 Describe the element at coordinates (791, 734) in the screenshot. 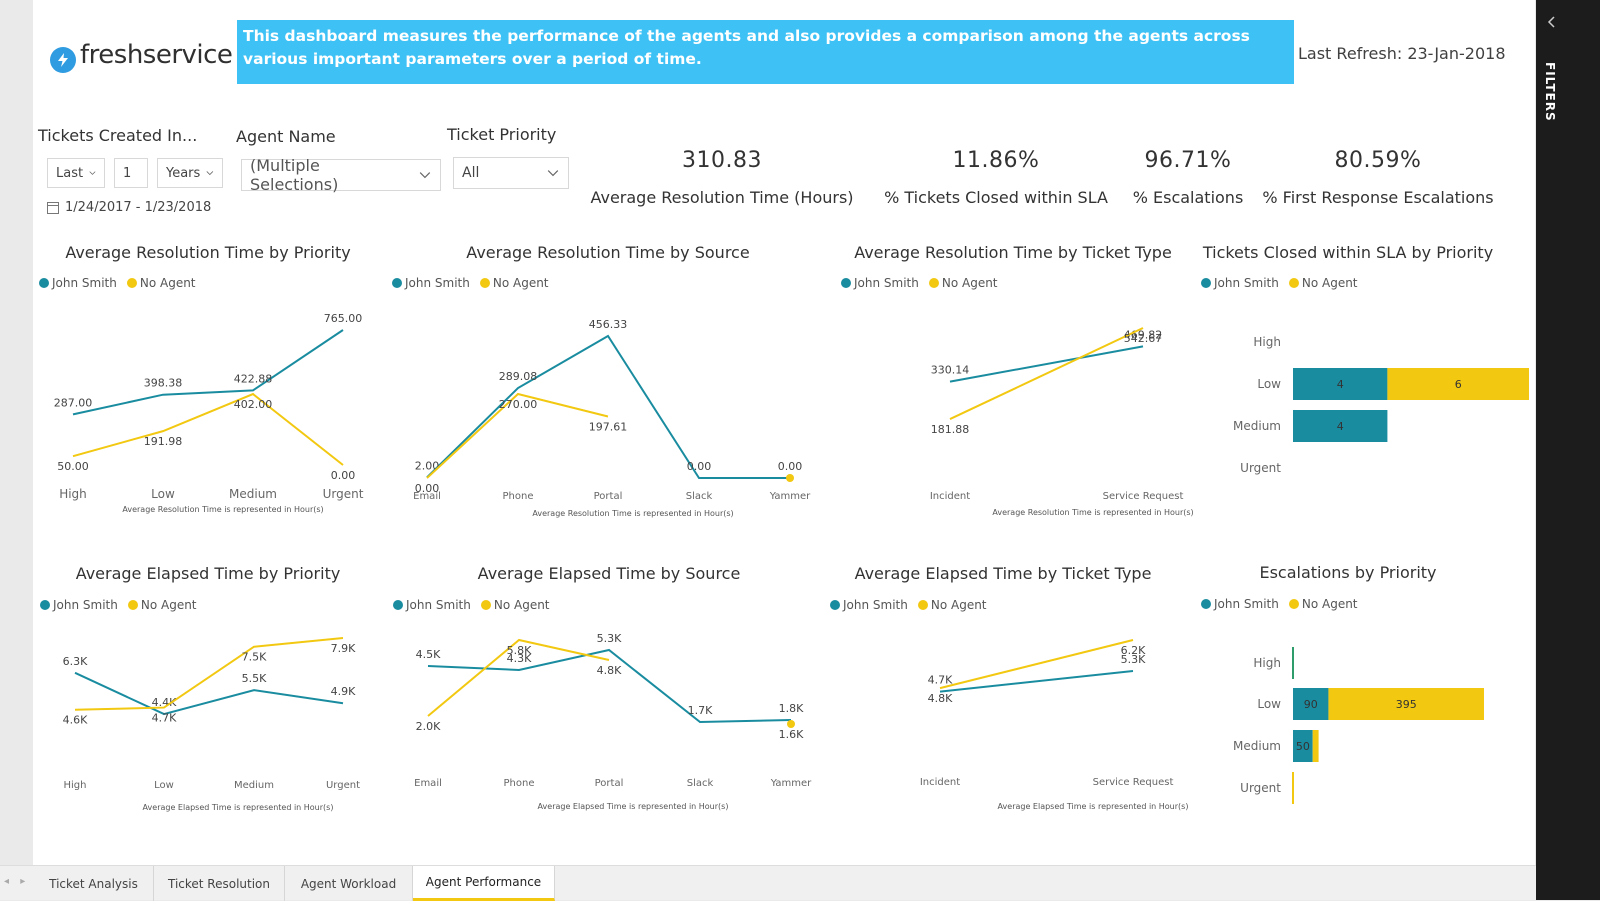

I see `data-label: 1.6K` at that location.